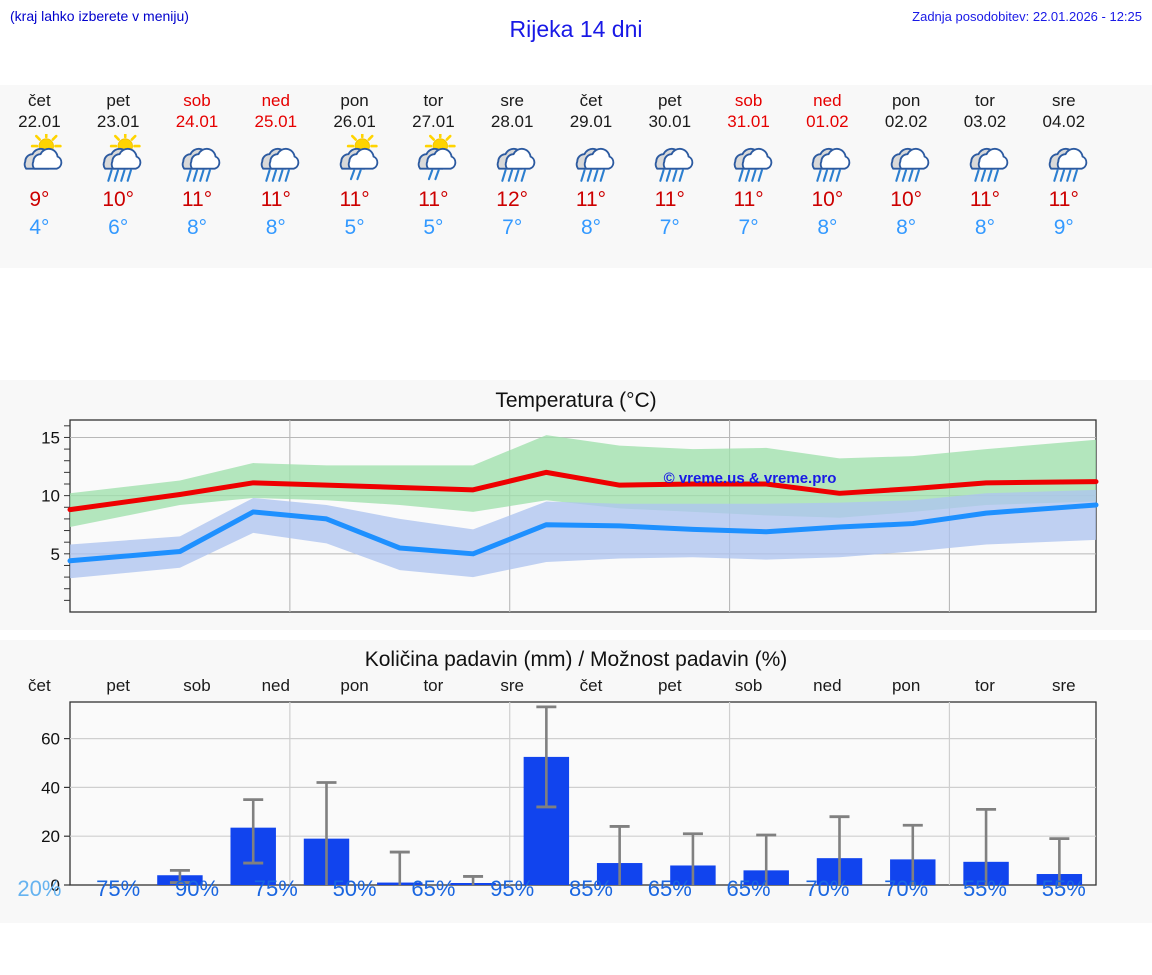  I want to click on forecast-day-5: pon 26.01 11° 5°, so click(354, 176).